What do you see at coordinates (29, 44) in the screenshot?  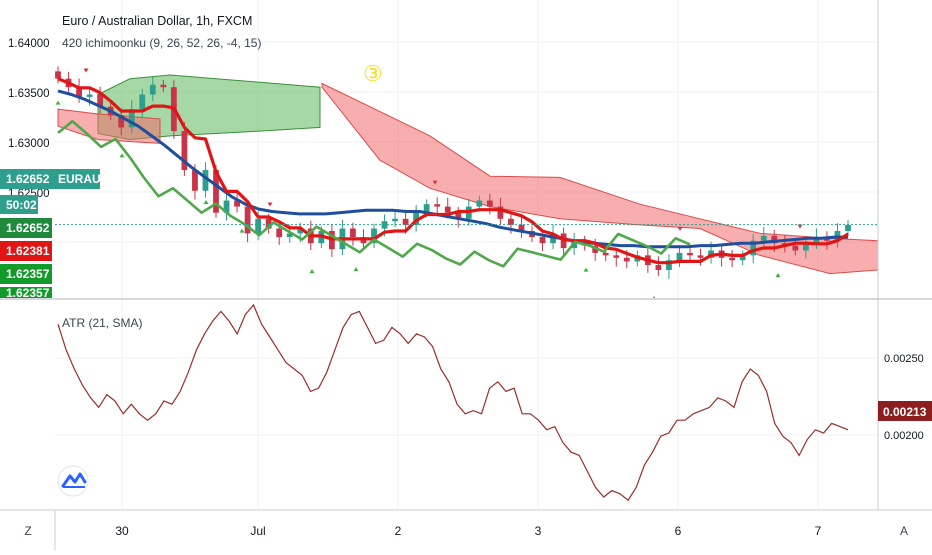 I see `y-tick-label: 1.64000` at bounding box center [29, 44].